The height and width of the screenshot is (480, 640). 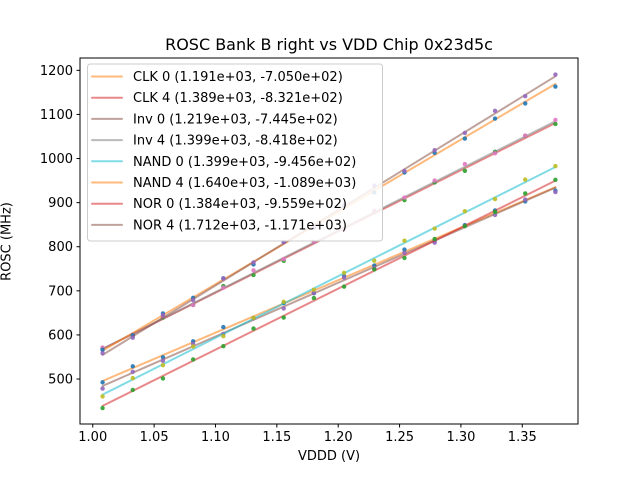 What do you see at coordinates (399, 437) in the screenshot?
I see `x-tick-label: 1.25` at bounding box center [399, 437].